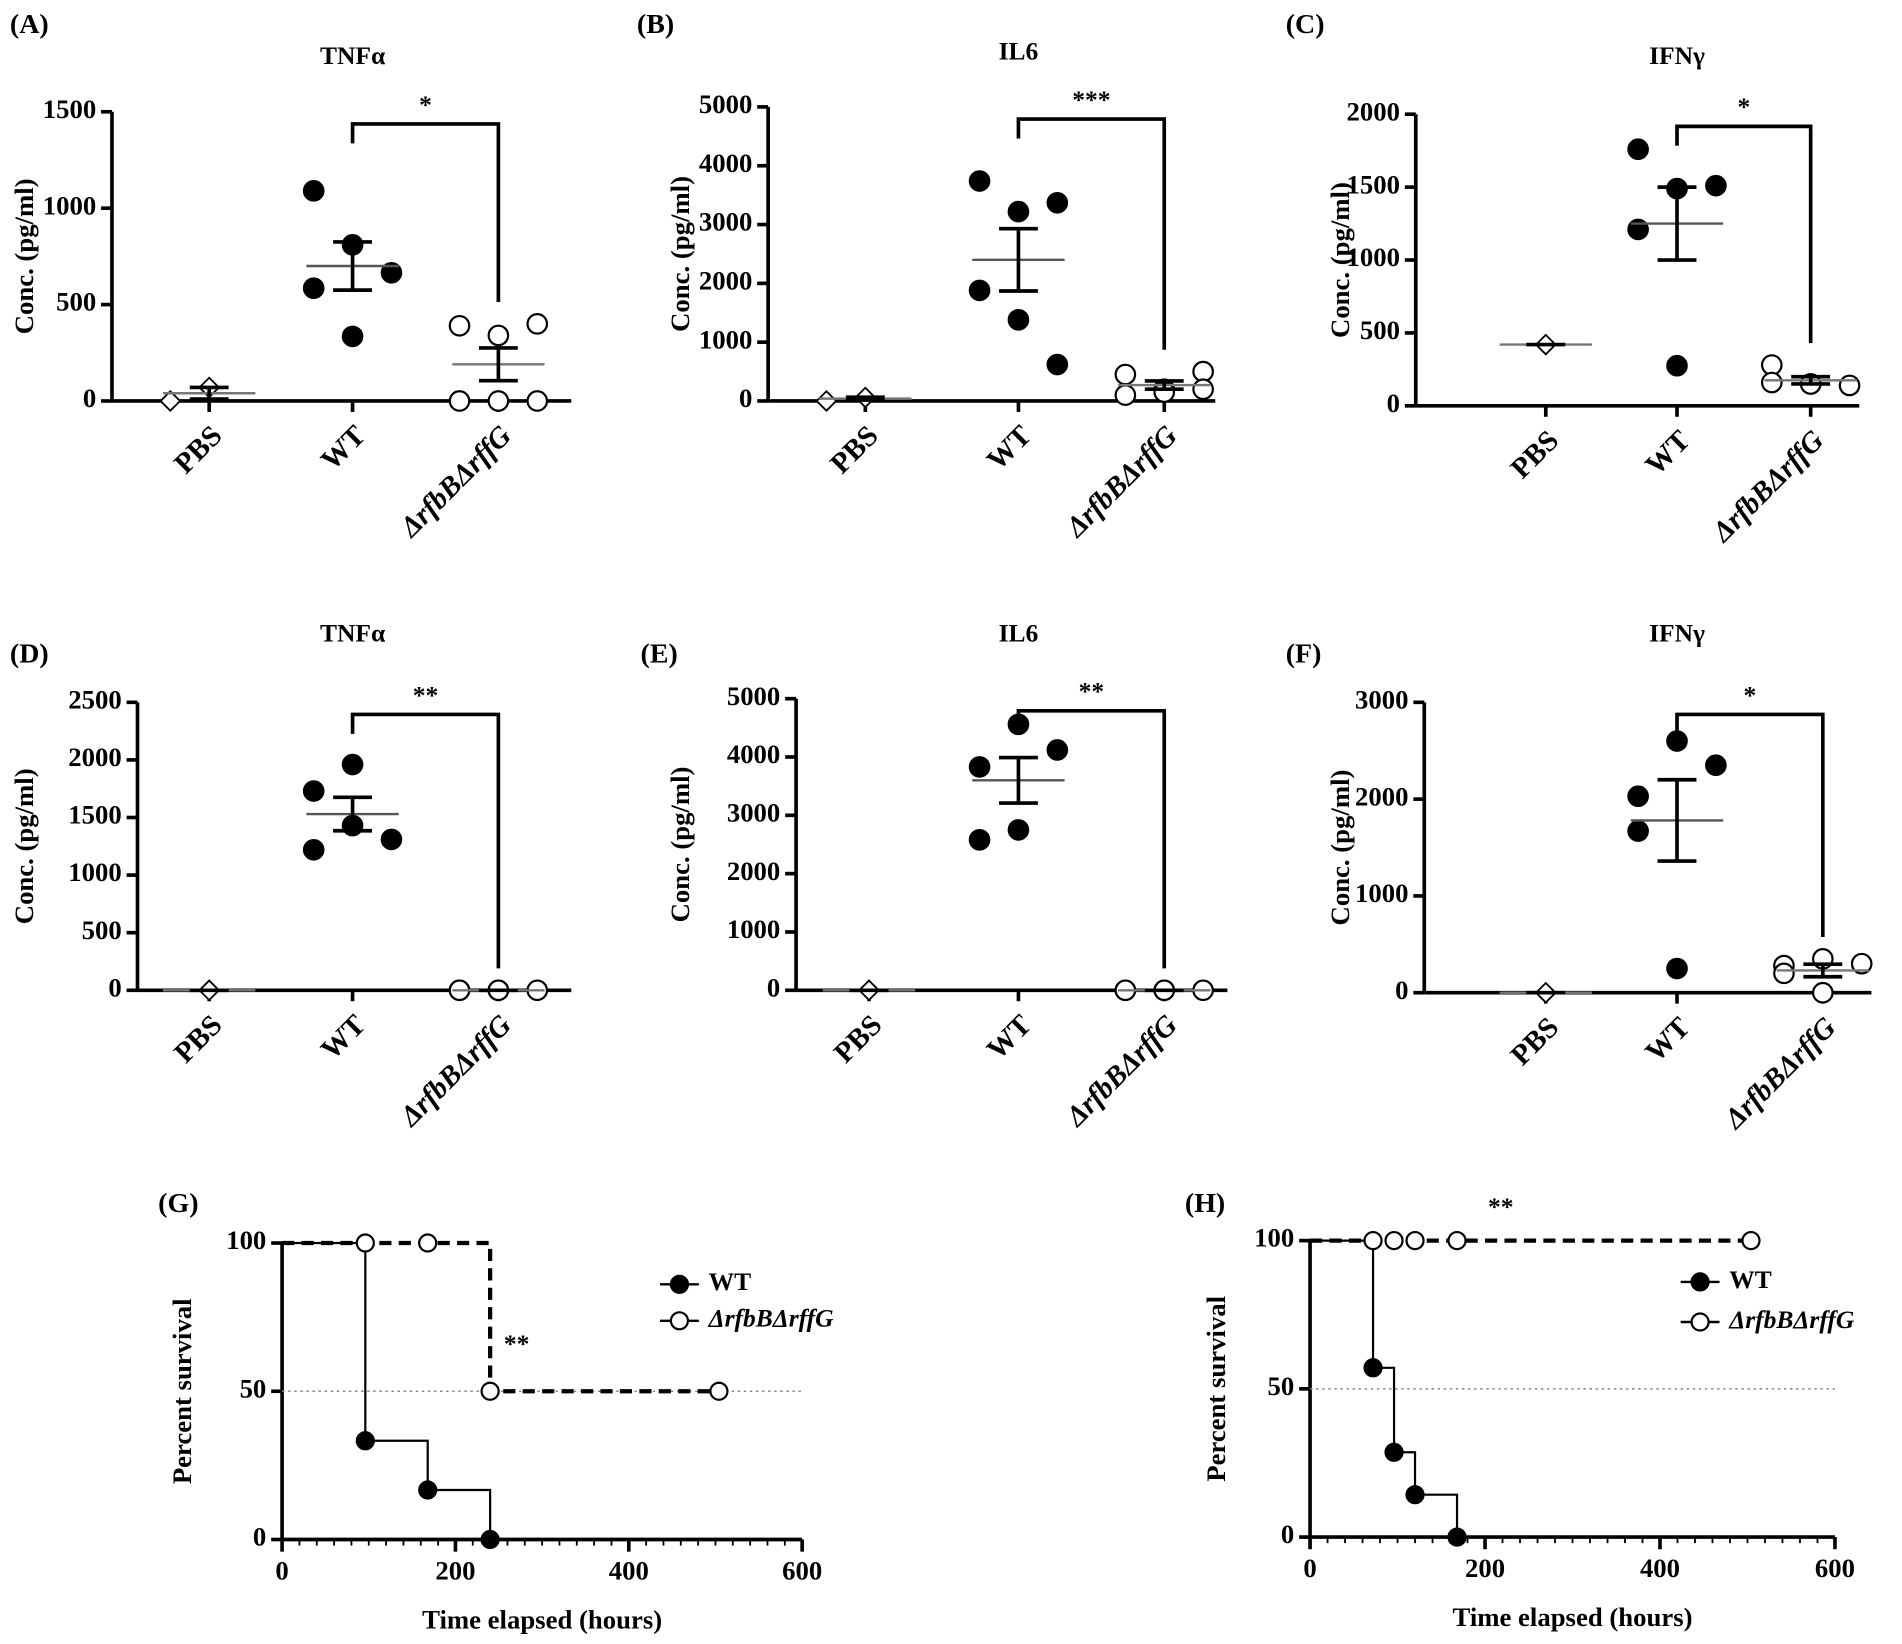 The image size is (1902, 1644). I want to click on panel-label: (B), so click(655, 24).